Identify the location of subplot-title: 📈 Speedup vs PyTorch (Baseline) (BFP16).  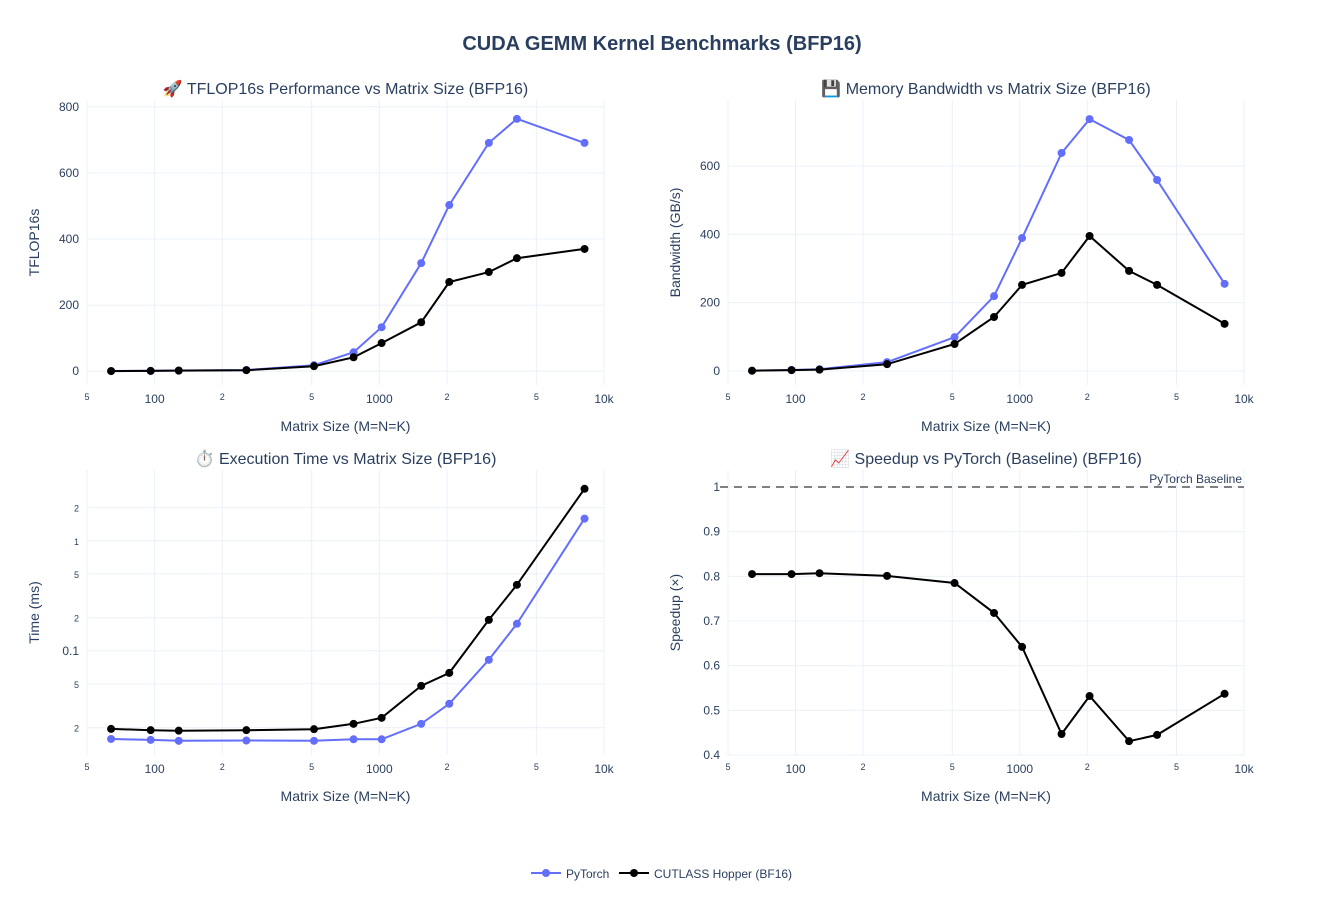
(986, 458).